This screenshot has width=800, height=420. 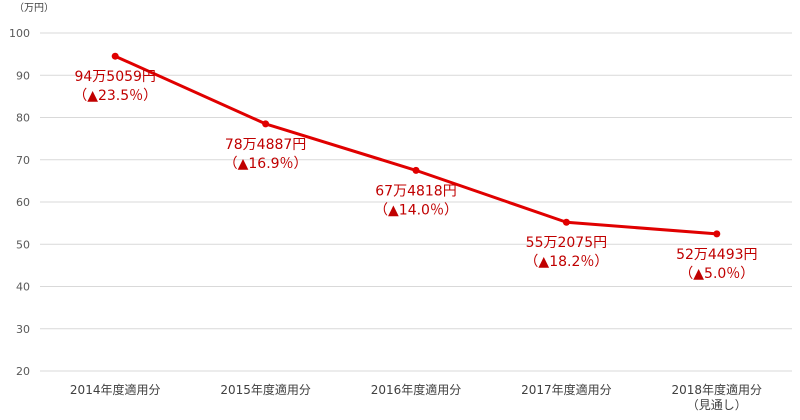 What do you see at coordinates (23, 118) in the screenshot?
I see `y-tick-label-80: 80` at bounding box center [23, 118].